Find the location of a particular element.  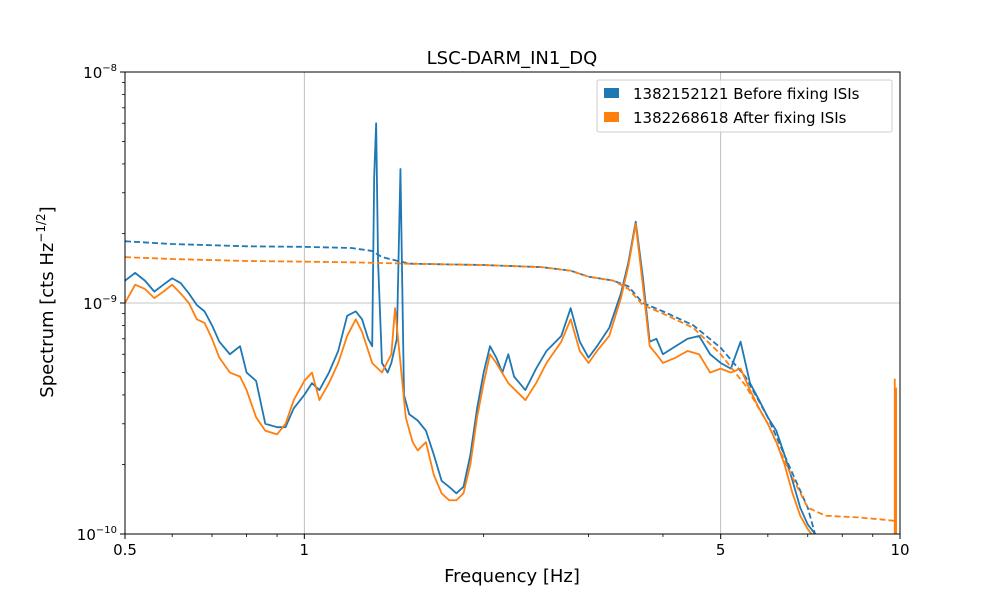

y-axis-label-prefix: Spectrum [cts Hz is located at coordinates (47, 320).